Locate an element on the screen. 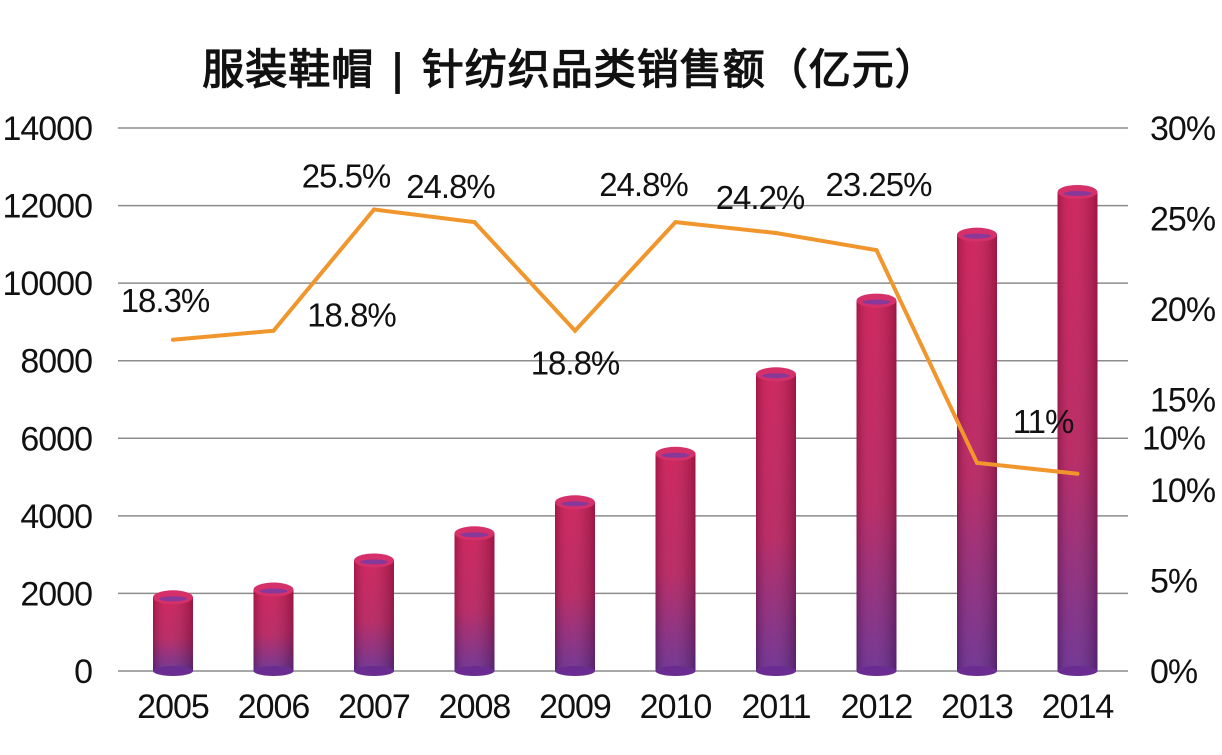  left-tick-label: 10000 is located at coordinates (47, 284).